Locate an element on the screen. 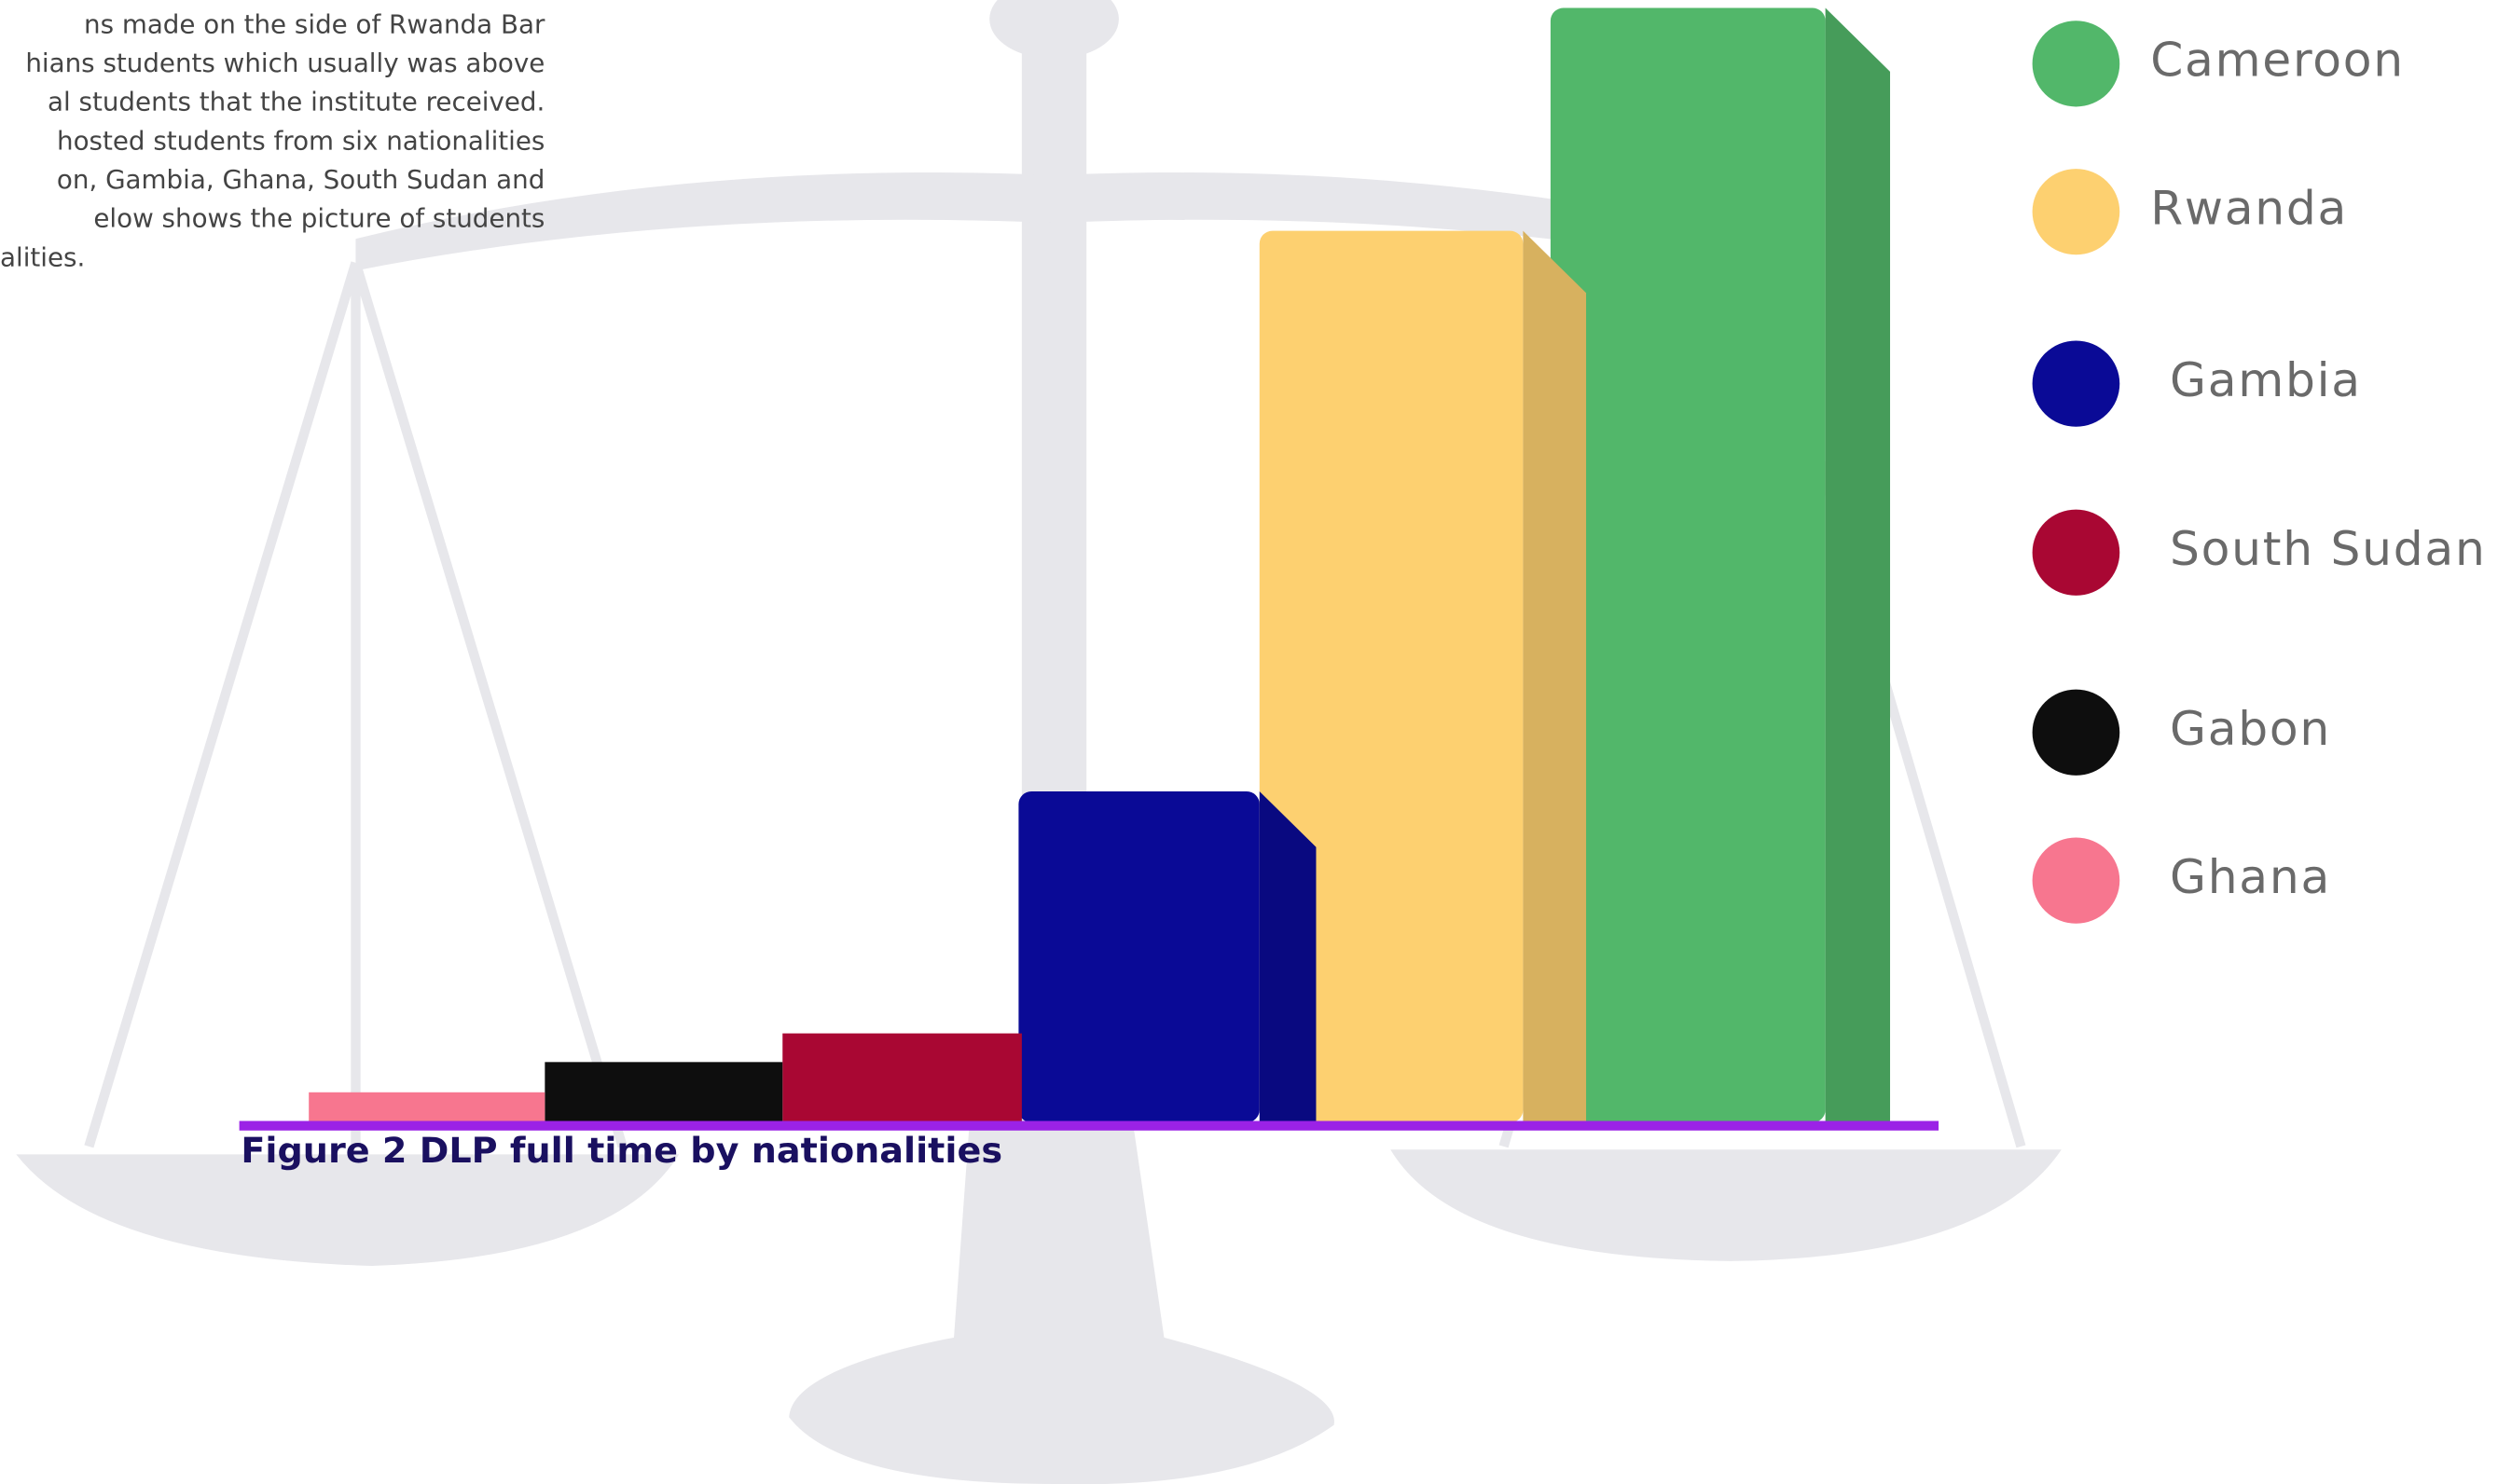 The height and width of the screenshot is (1484, 2498). paragraph-line: alities. is located at coordinates (42, 258).